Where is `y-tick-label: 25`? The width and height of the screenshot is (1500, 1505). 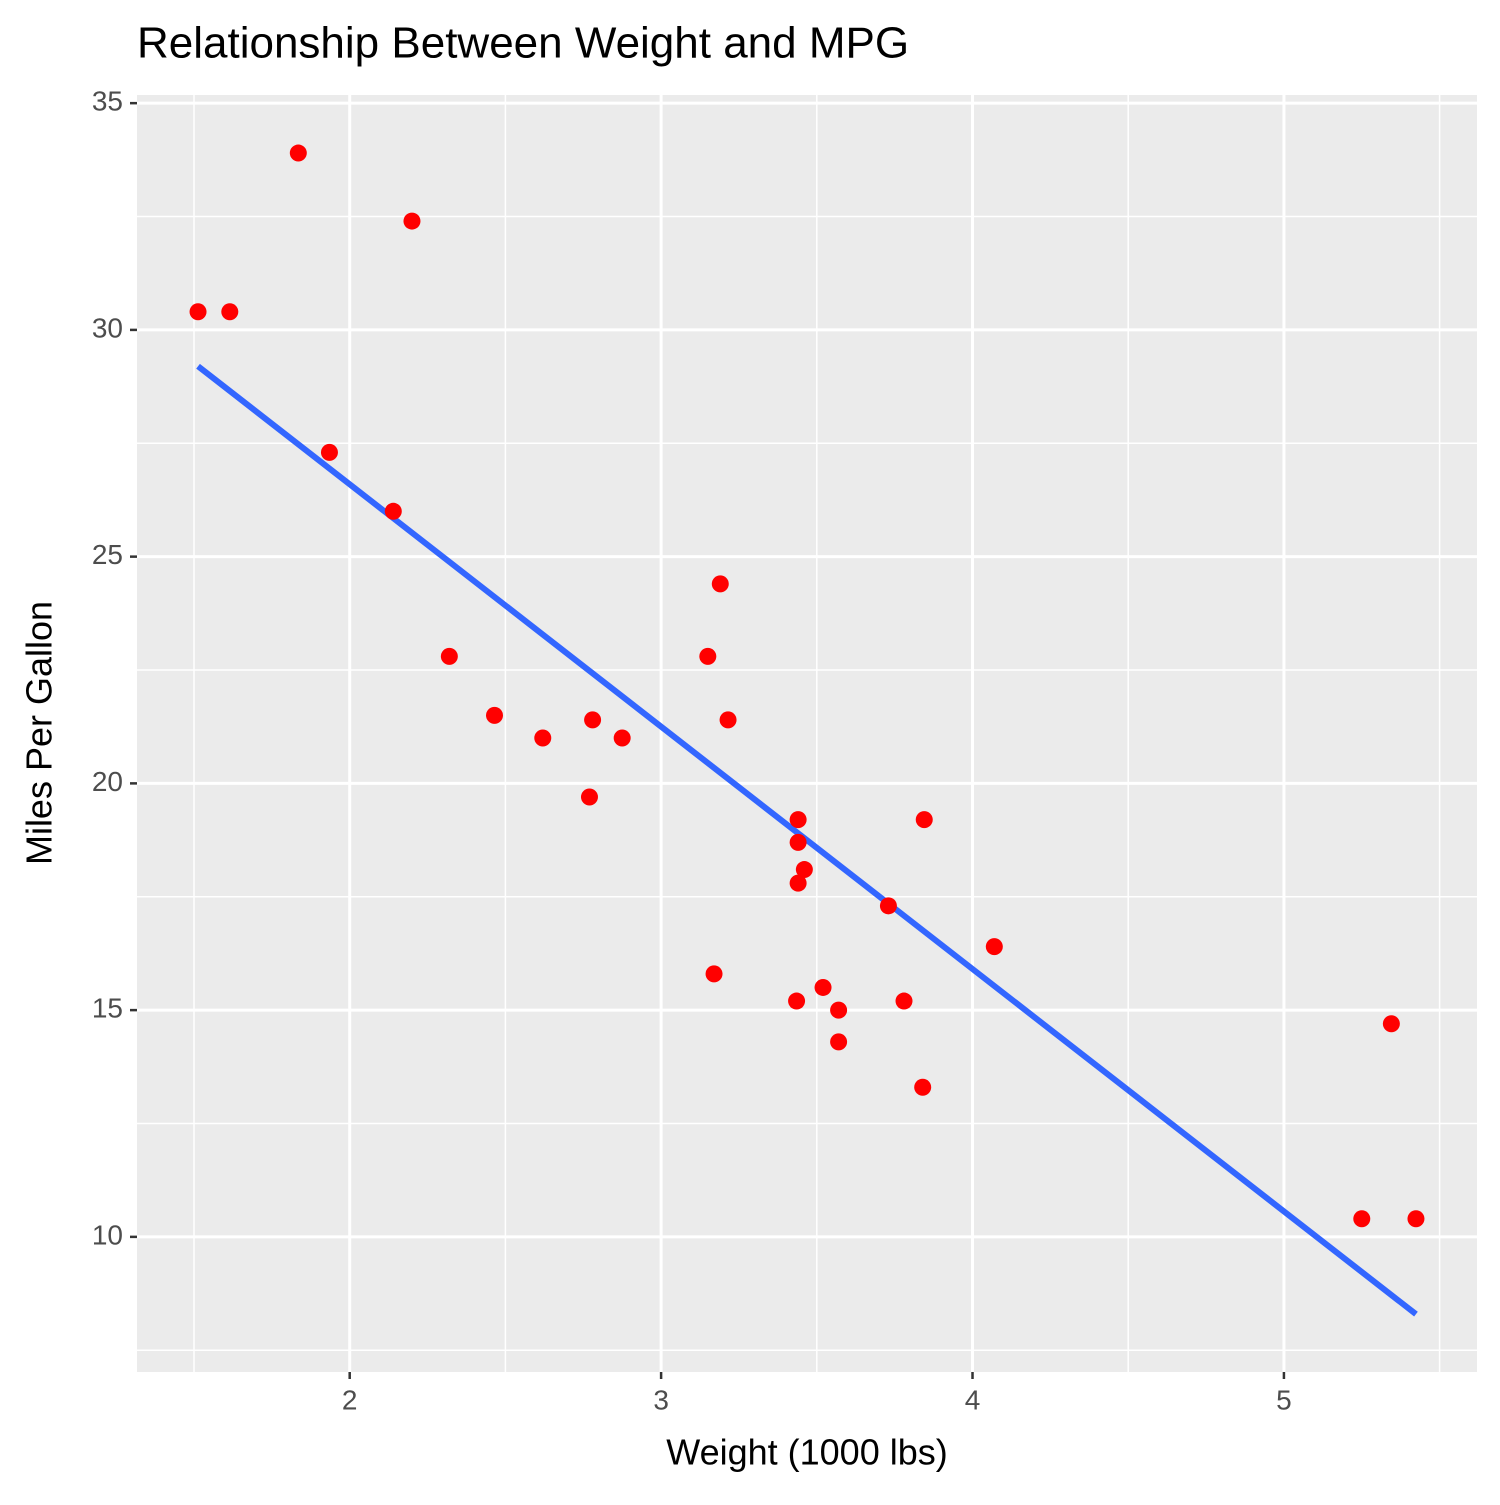
y-tick-label: 25 is located at coordinates (107, 554).